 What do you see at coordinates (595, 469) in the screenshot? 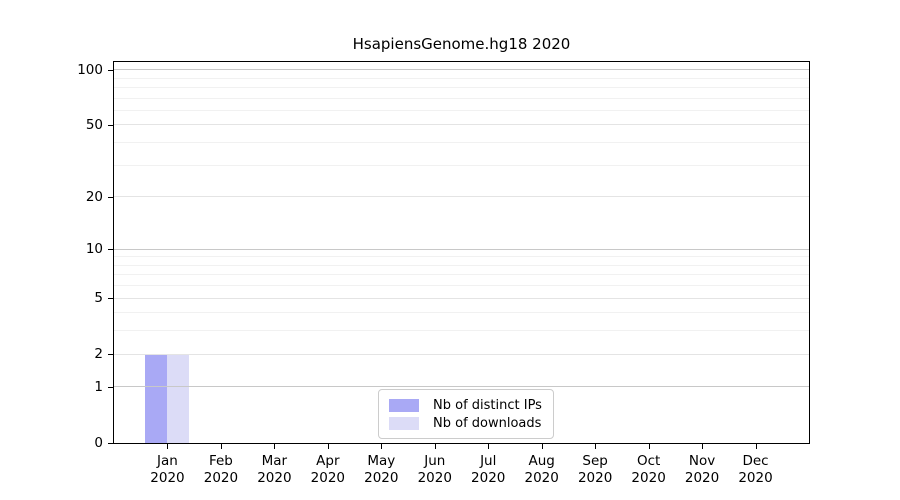
I see `x-tick-label-sep: Sep 2020` at bounding box center [595, 469].